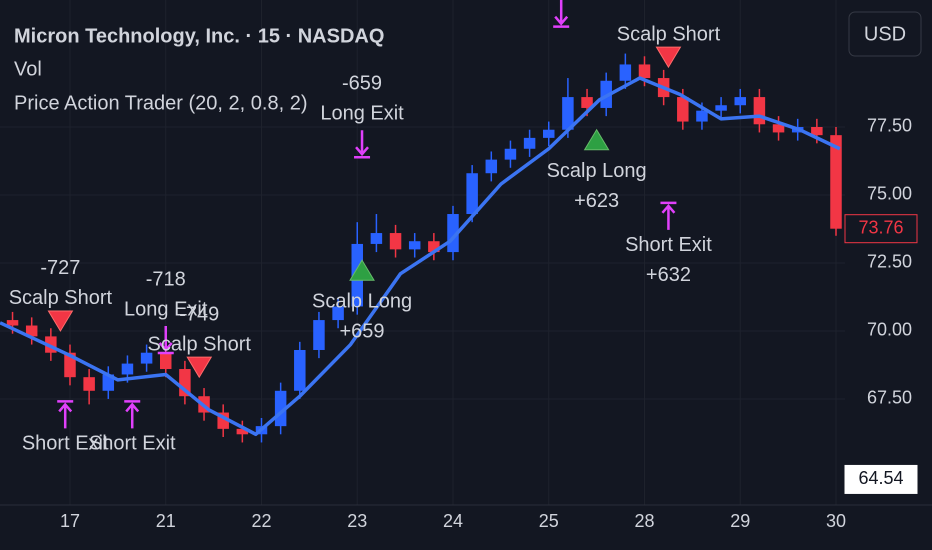 This screenshot has height=550, width=932. Describe the element at coordinates (889, 330) in the screenshot. I see `y-tick-label: 70.00` at that location.